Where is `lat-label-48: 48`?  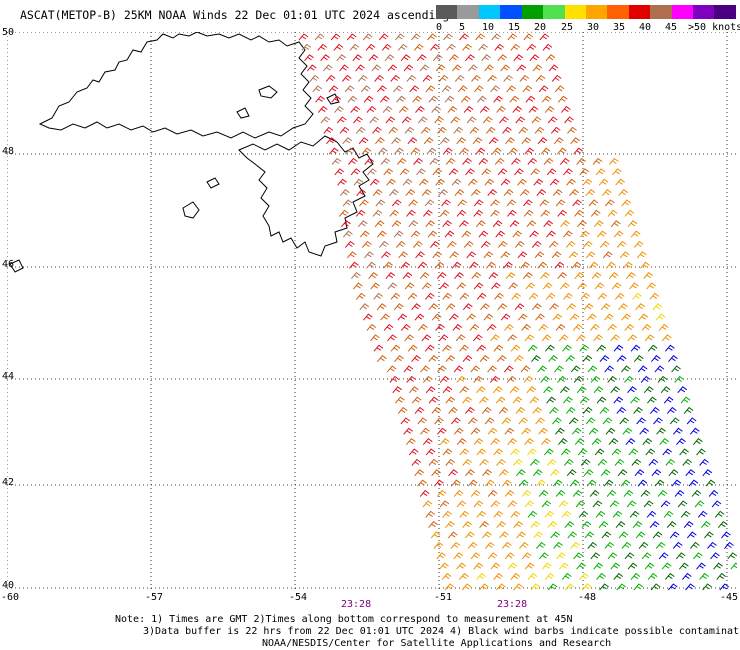
lat-label-48: 48 is located at coordinates (8, 151).